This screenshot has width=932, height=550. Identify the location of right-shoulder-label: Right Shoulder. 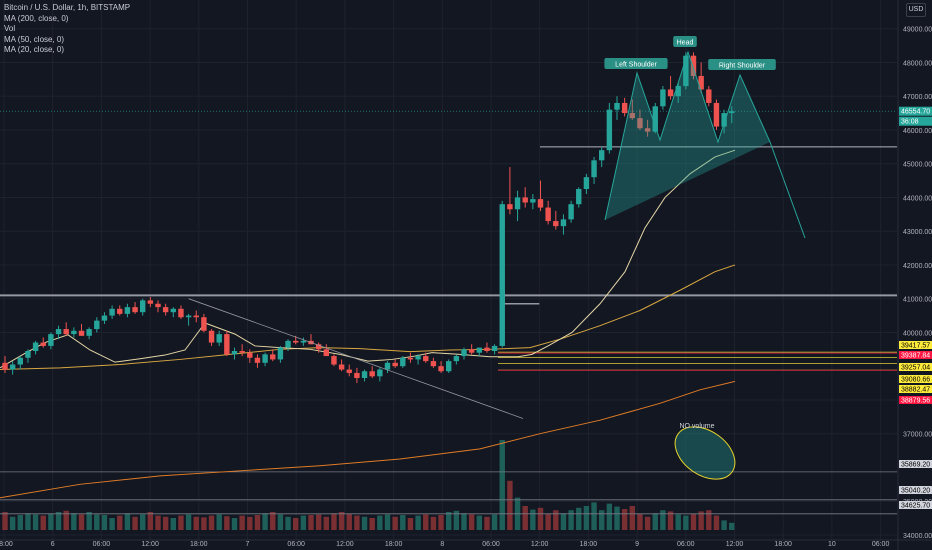
(742, 66).